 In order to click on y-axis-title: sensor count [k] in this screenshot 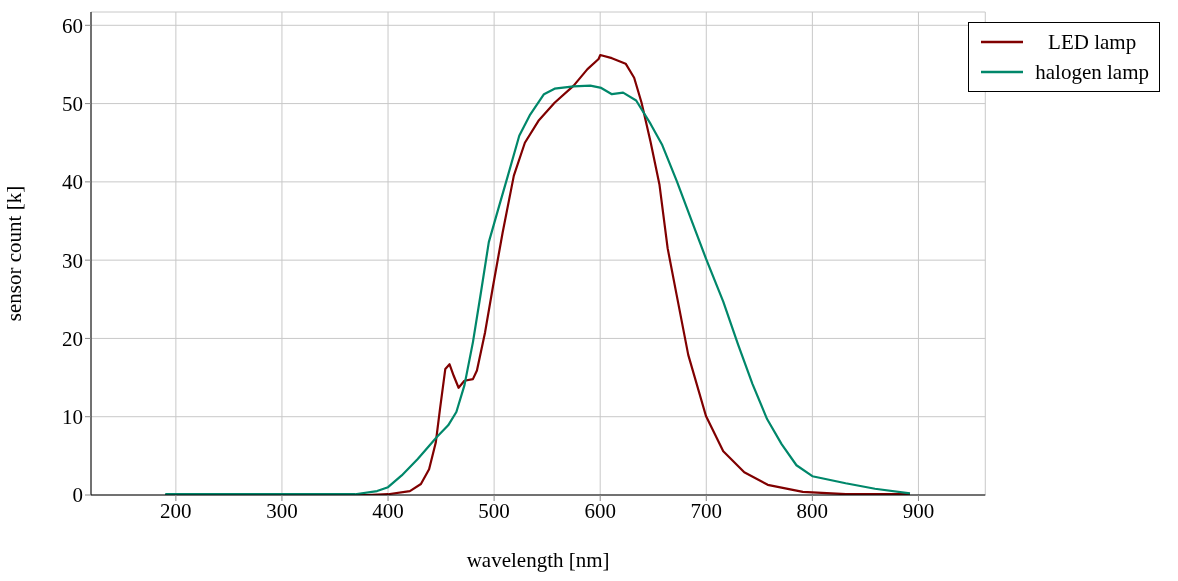, I will do `click(14, 253)`.